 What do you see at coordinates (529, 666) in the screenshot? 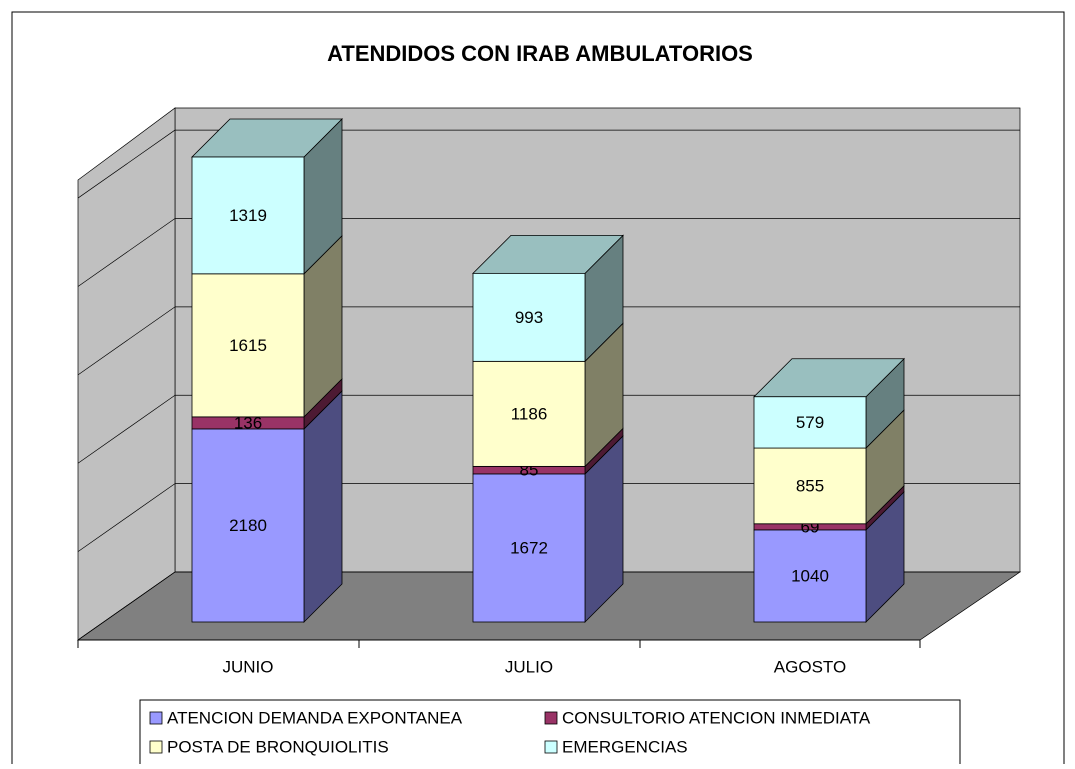
I see `x-tick-label: JULIO` at bounding box center [529, 666].